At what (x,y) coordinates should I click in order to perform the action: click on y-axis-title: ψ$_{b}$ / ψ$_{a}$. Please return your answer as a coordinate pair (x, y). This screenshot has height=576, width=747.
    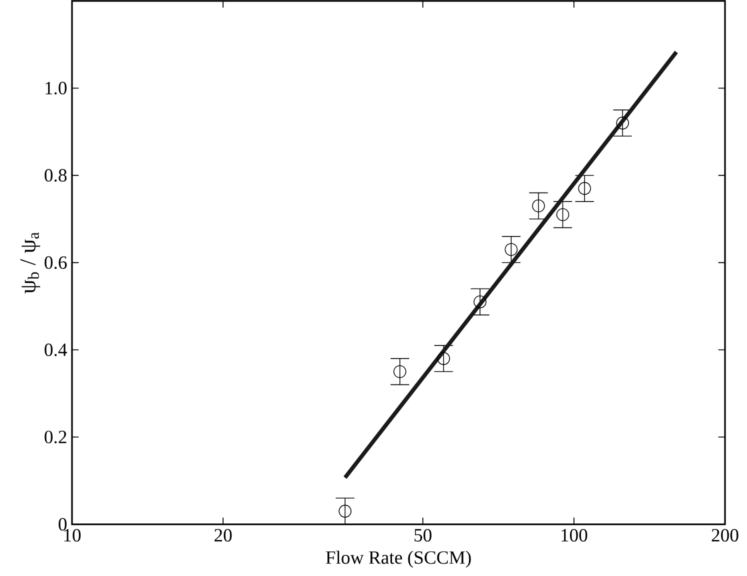
    Looking at the image, I should click on (30, 263).